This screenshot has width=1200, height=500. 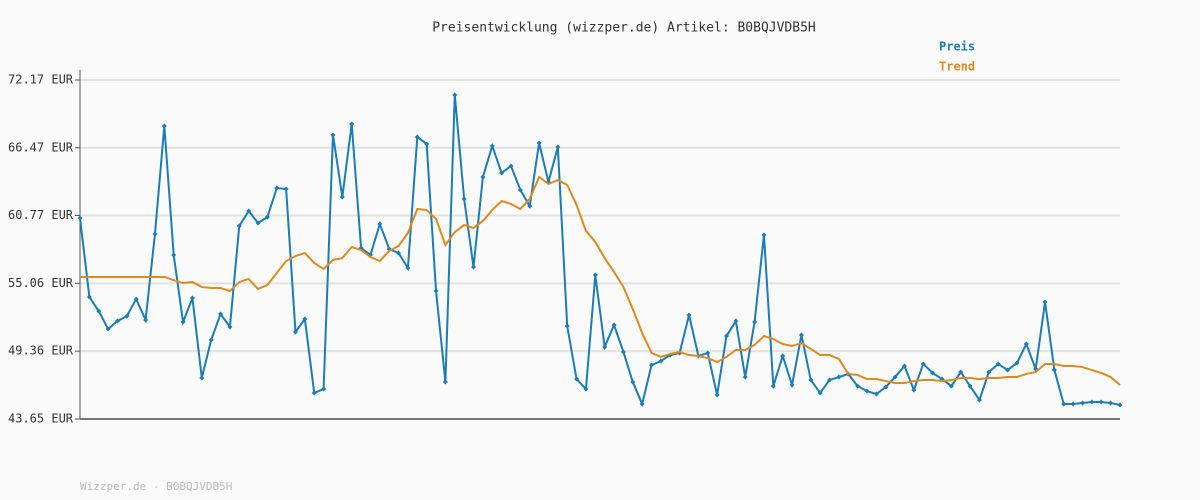 What do you see at coordinates (957, 67) in the screenshot?
I see `legend-entry: Trend` at bounding box center [957, 67].